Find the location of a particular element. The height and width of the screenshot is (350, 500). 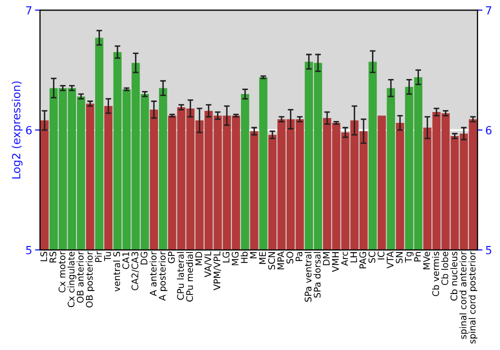

x-tick-label: Hb is located at coordinates (244, 257).